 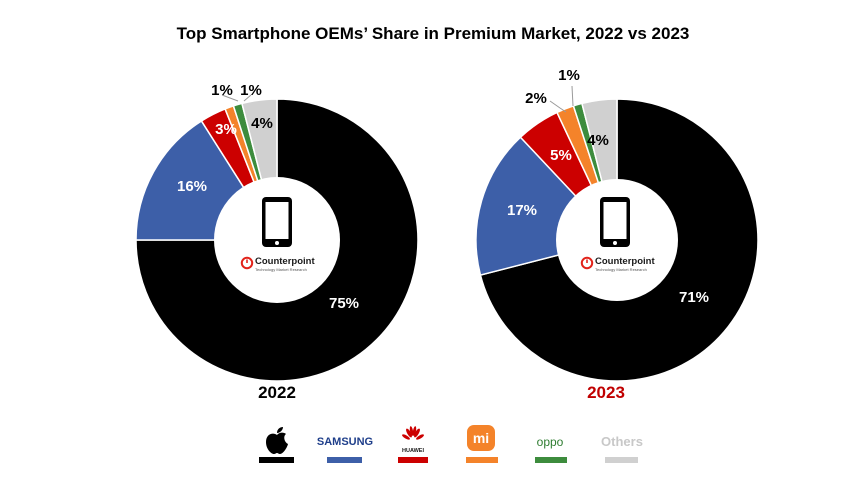 What do you see at coordinates (192, 186) in the screenshot?
I see `donut-2022-label-samsung: 16%` at bounding box center [192, 186].